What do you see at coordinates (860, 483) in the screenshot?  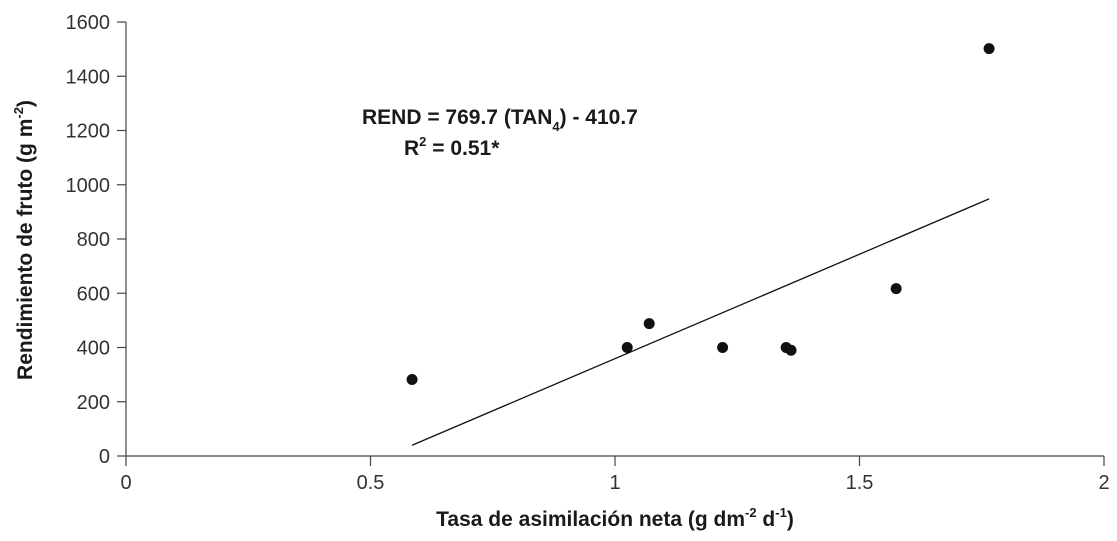 I see `x-tick-label: 1.5` at bounding box center [860, 483].